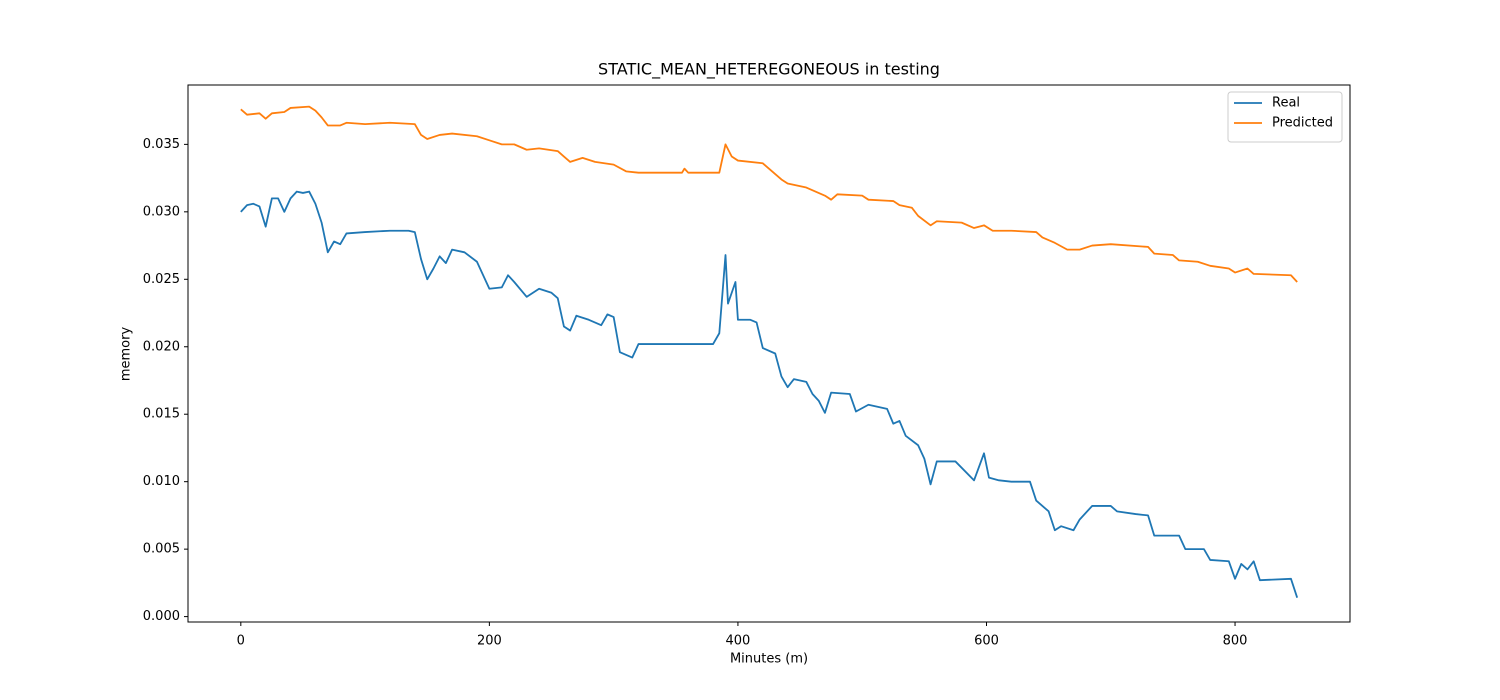  I want to click on x-tick-label: 200, so click(489, 641).